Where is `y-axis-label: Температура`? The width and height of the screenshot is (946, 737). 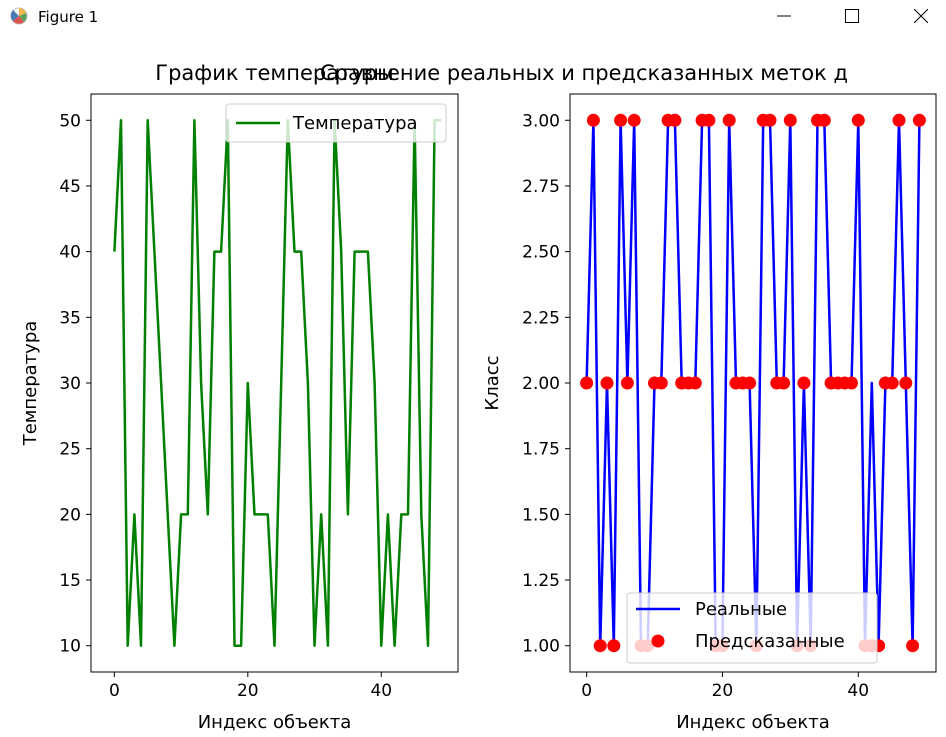
y-axis-label: Температура is located at coordinates (30, 384).